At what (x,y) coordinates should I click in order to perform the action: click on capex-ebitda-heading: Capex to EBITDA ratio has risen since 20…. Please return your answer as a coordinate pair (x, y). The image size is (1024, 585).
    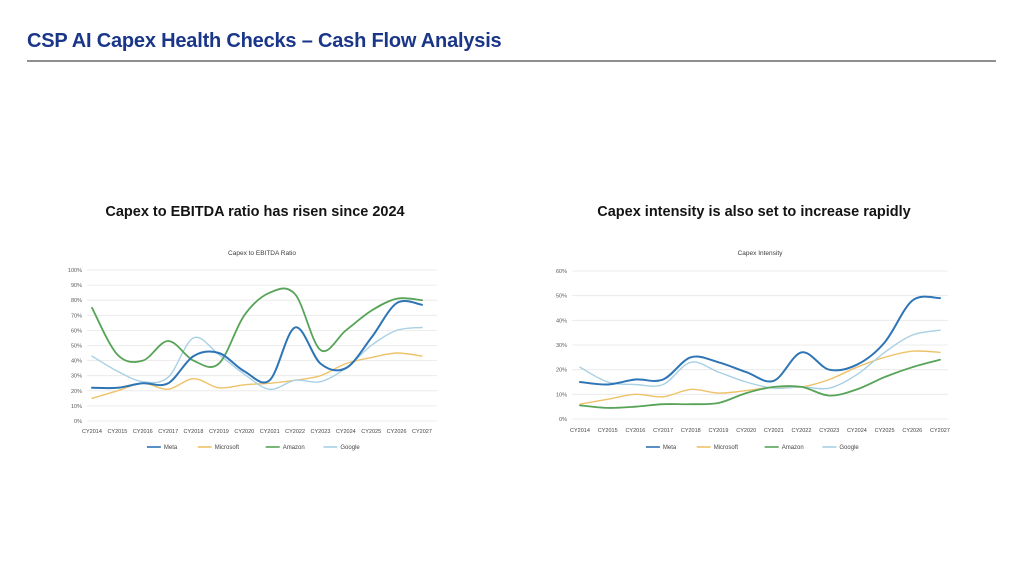
    Looking at the image, I should click on (255, 212).